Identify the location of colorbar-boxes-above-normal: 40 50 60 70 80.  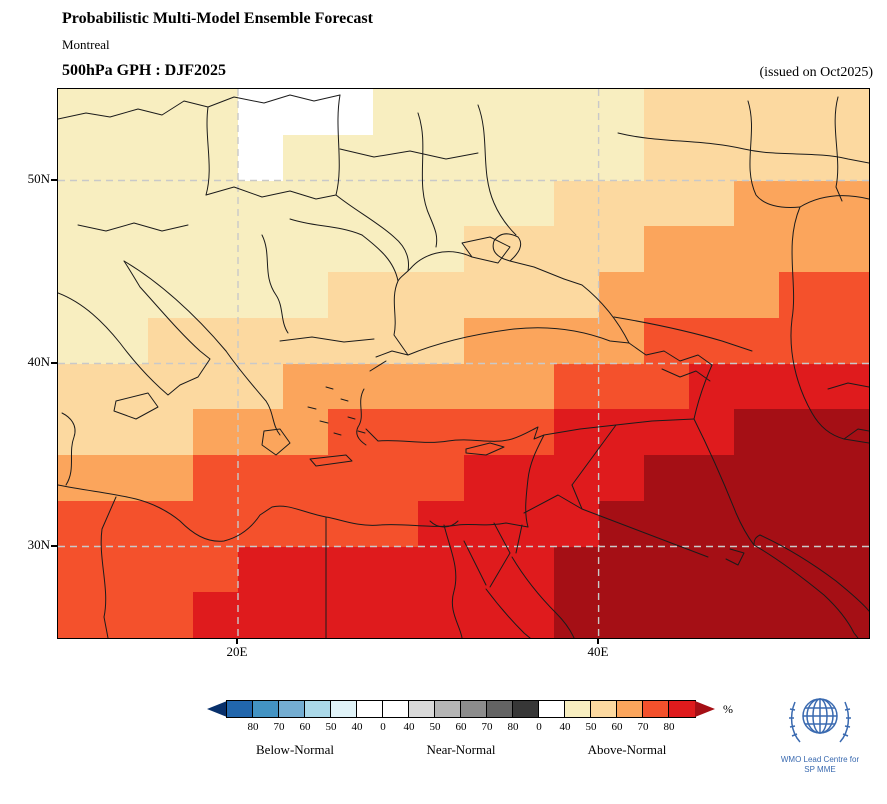
(617, 716).